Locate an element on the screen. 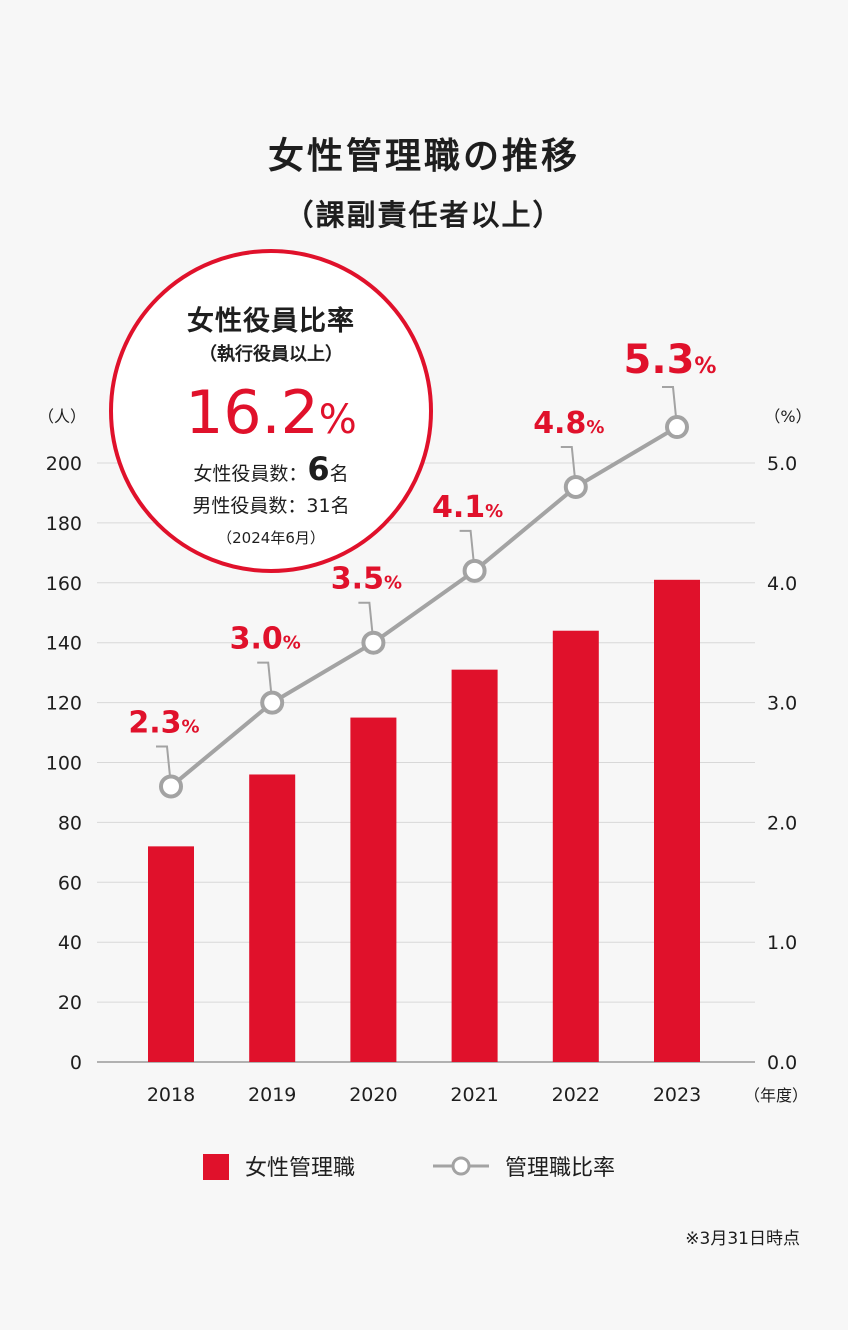  callout-subtitle: （執行役員以上） is located at coordinates (271, 354).